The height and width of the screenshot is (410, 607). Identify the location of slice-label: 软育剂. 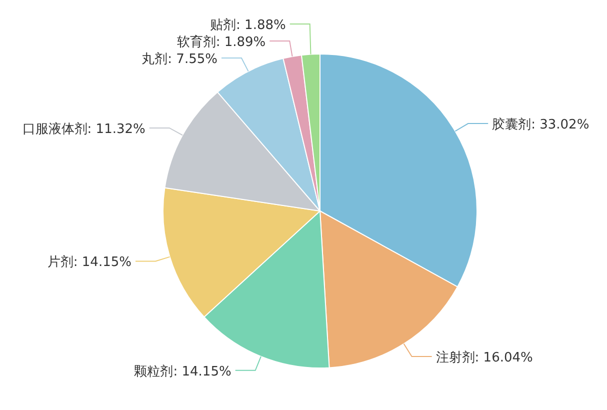
(196, 42).